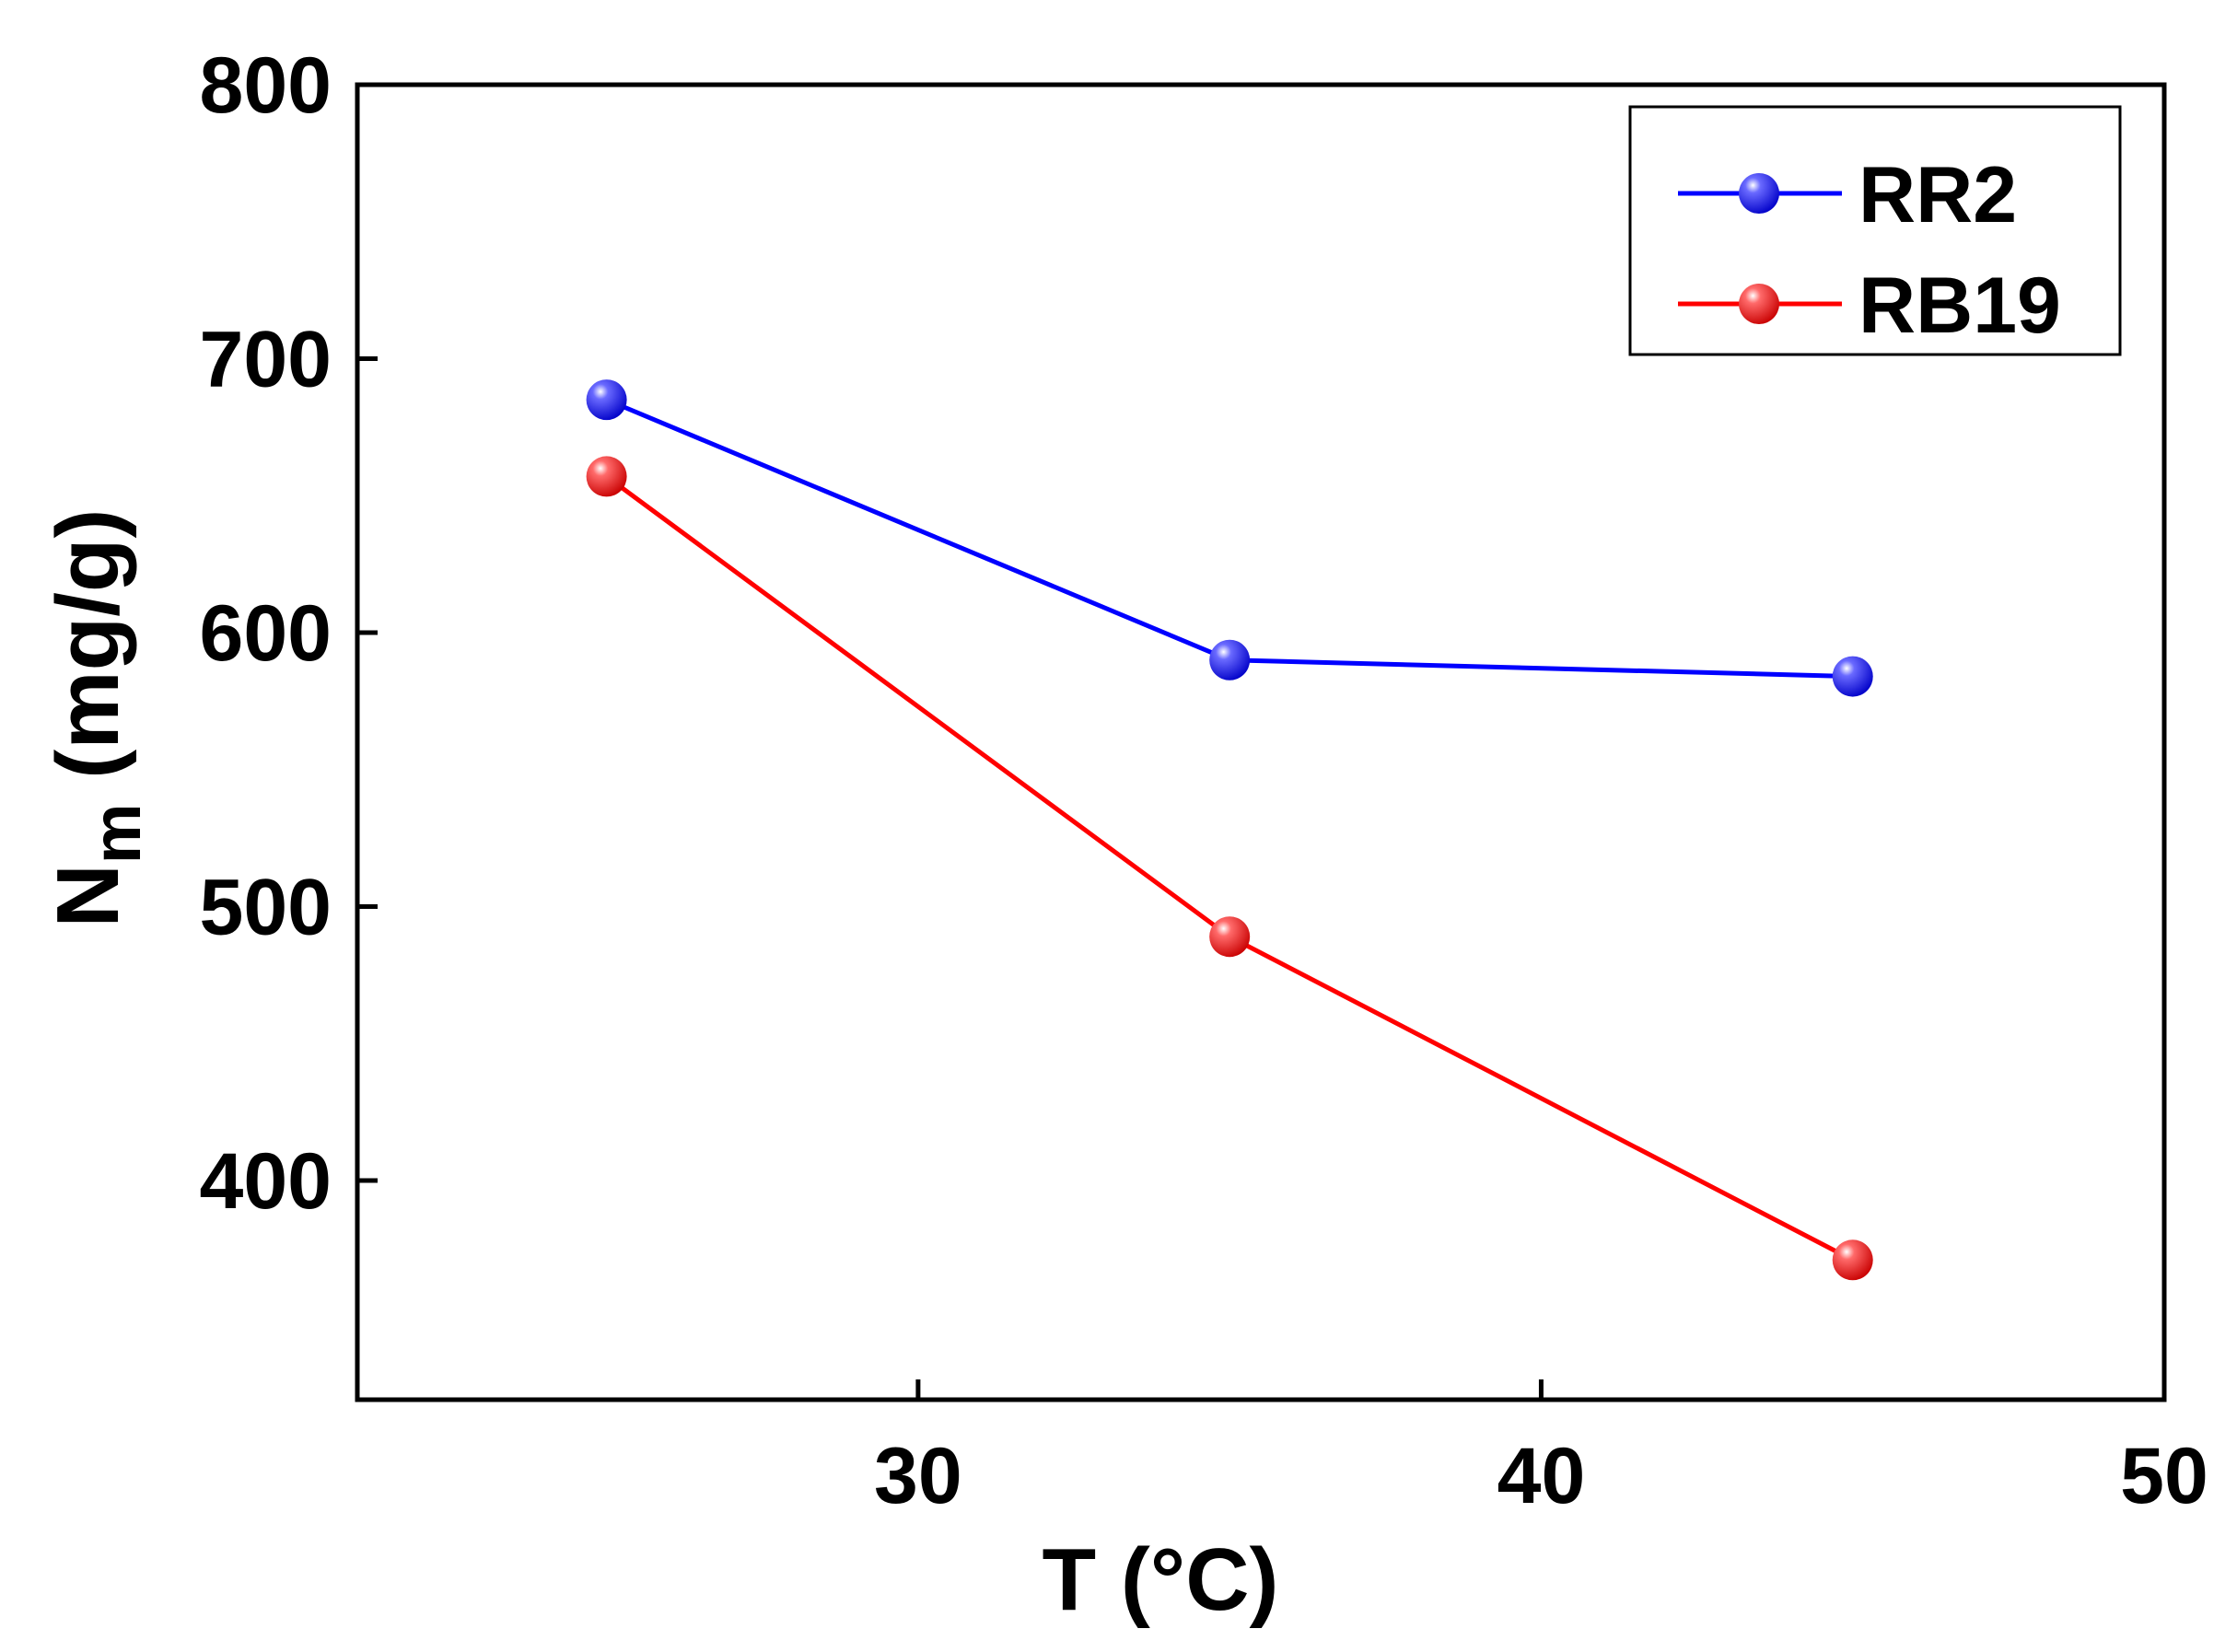 The image size is (2237, 1652). I want to click on x-axis-ticks: 30 40 50, so click(1541, 1449).